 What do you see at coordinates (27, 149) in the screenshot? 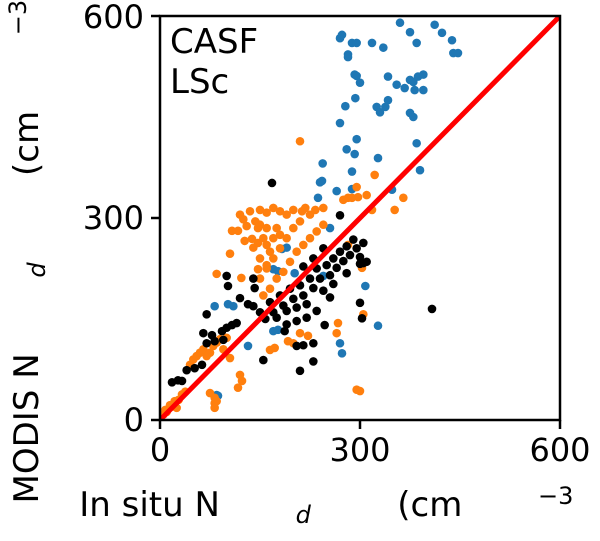
I see `y-label-mid: (cm` at bounding box center [27, 149].